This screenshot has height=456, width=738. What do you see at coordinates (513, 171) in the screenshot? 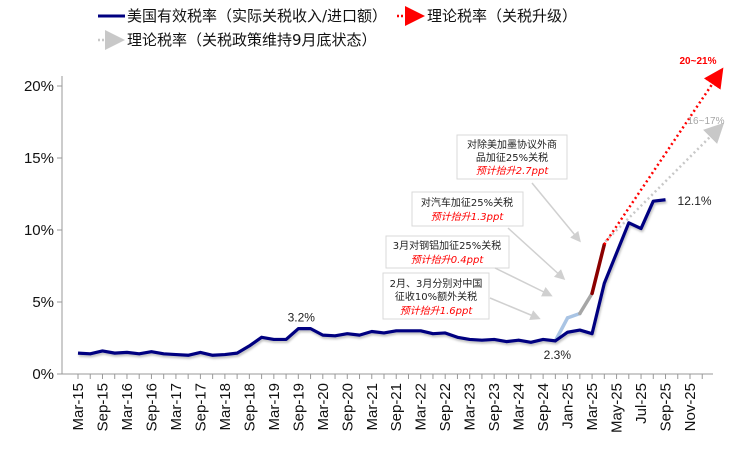
I see `annotation-note: 预计抬升2.7ppt` at bounding box center [513, 171].